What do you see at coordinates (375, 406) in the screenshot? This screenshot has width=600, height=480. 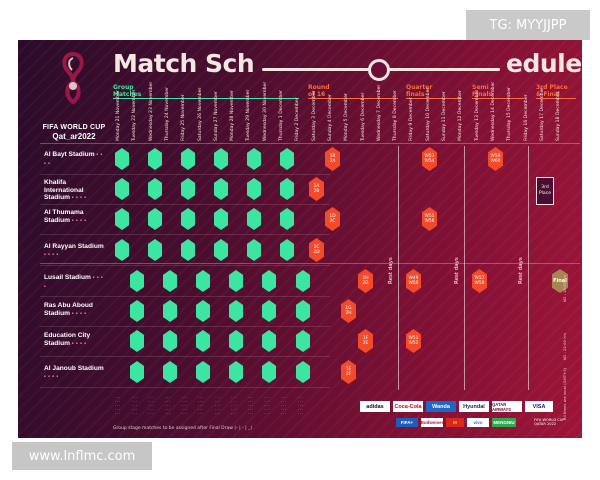 I see `sponsor-logo-adidas: adidas` at bounding box center [375, 406].